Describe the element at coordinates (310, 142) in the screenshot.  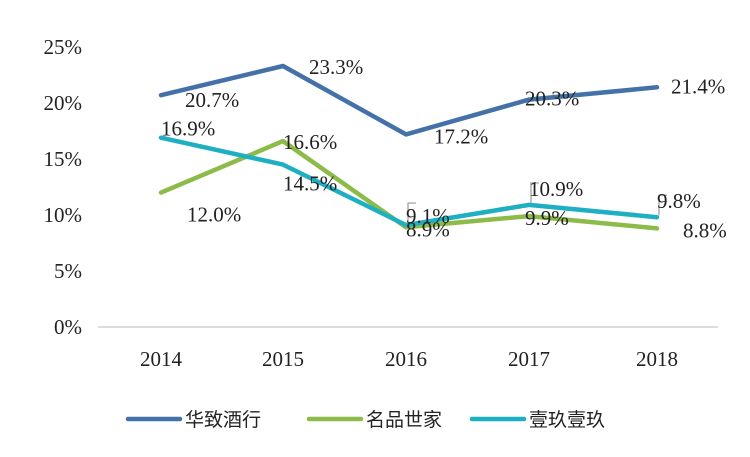
I see `data-label: 16.6%` at that location.